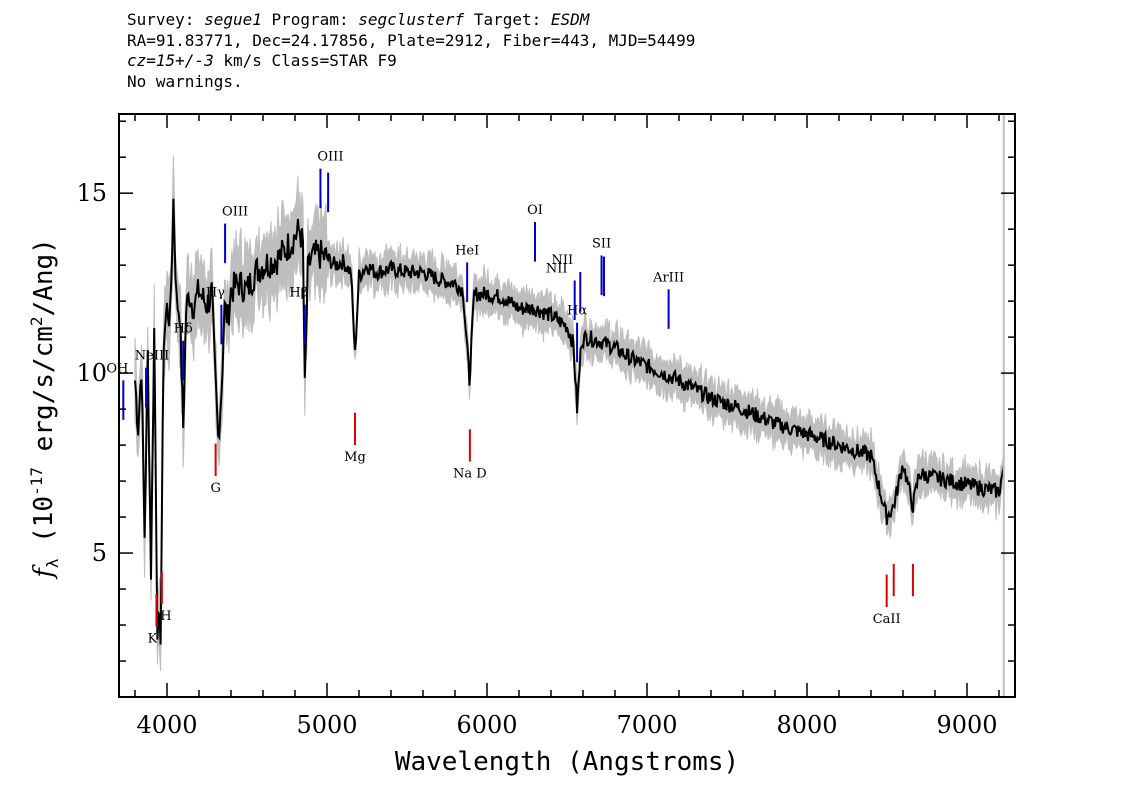 The width and height of the screenshot is (1134, 810). What do you see at coordinates (185, 81) in the screenshot?
I see `header-line-warnings: No warnings.` at bounding box center [185, 81].